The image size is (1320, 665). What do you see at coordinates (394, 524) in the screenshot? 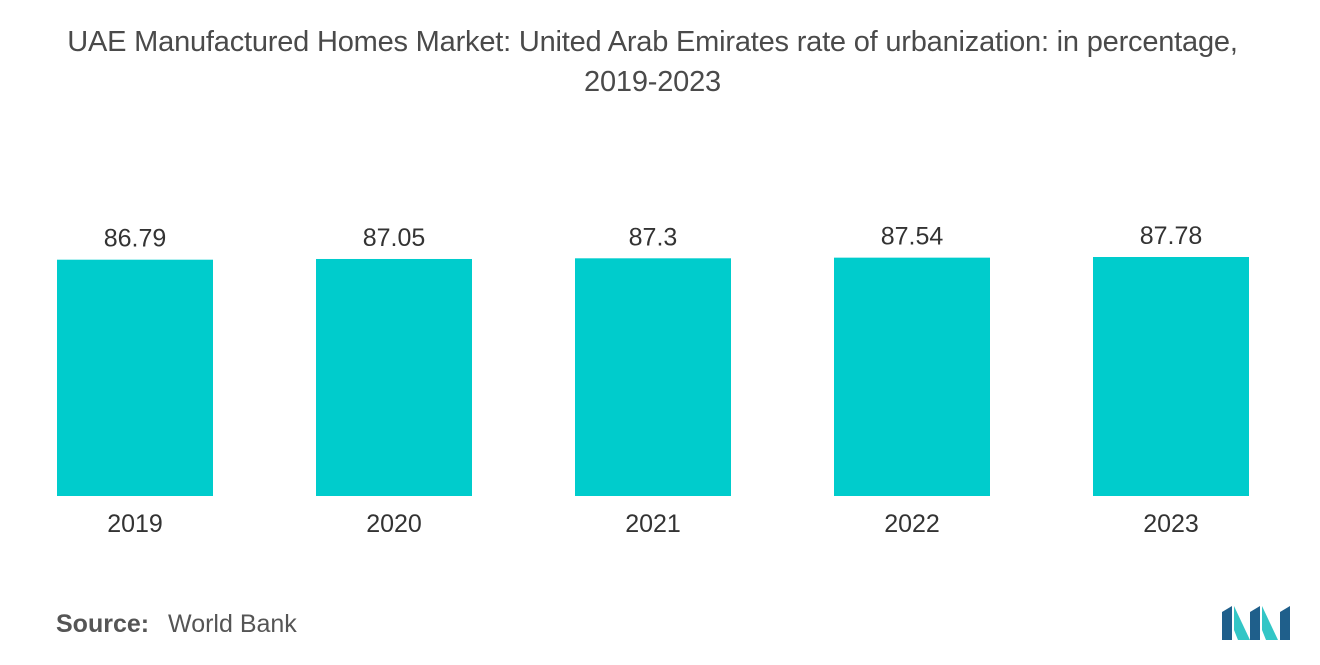
I see `x-tick-label-2020: 2020` at bounding box center [394, 524].